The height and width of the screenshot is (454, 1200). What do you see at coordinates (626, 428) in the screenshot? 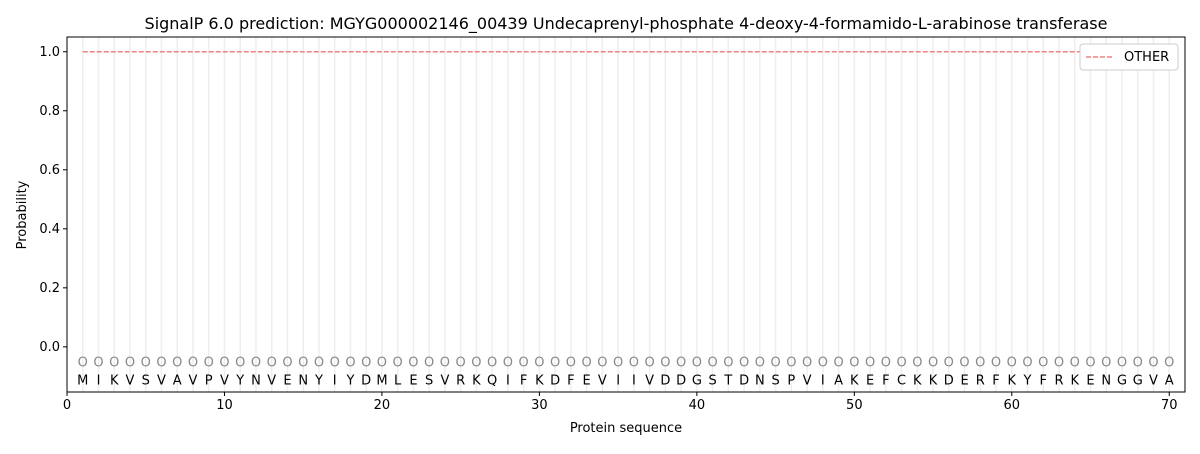
I see `x-axis-label: Protein sequence` at bounding box center [626, 428].